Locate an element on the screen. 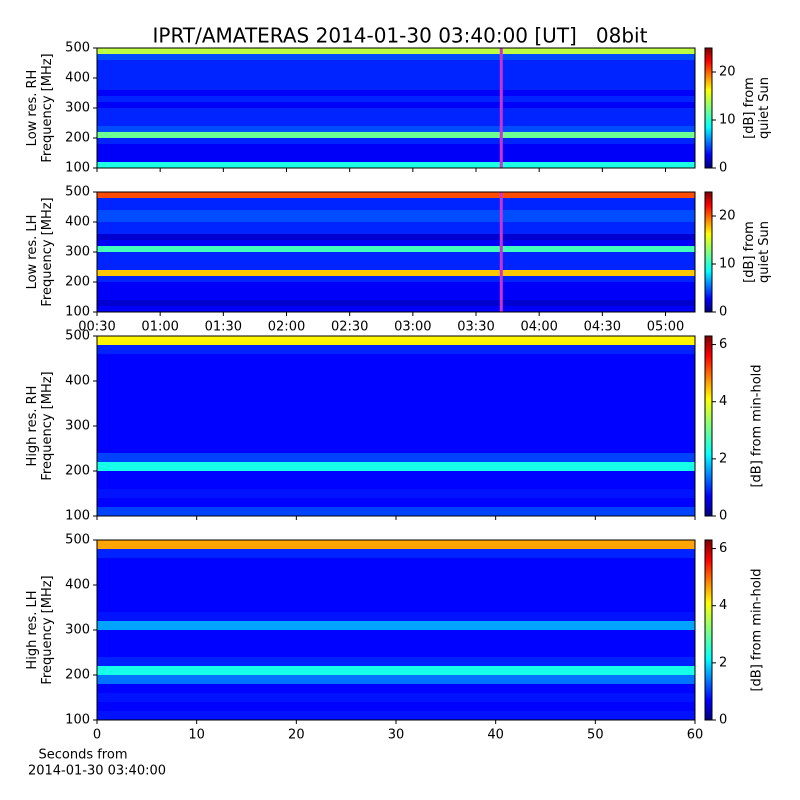 Image resolution: width=800 pixels, height=800 pixels. x-tick-label: 50 is located at coordinates (595, 735).